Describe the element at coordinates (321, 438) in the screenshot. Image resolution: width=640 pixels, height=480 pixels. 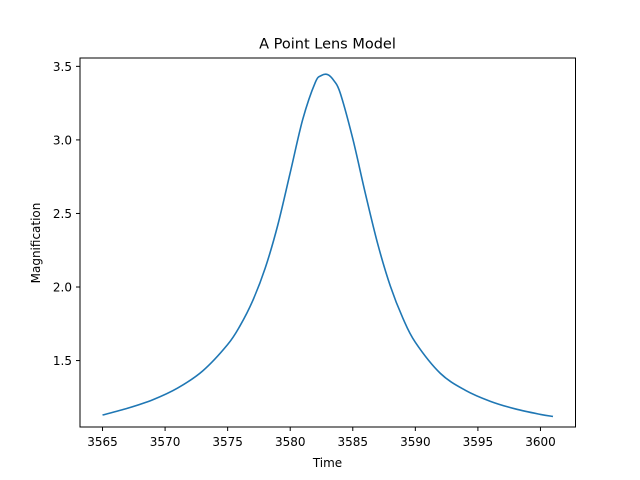
I see `x-axis: 3565 3570 3575 3580 3585 3590 3595 3600` at that location.